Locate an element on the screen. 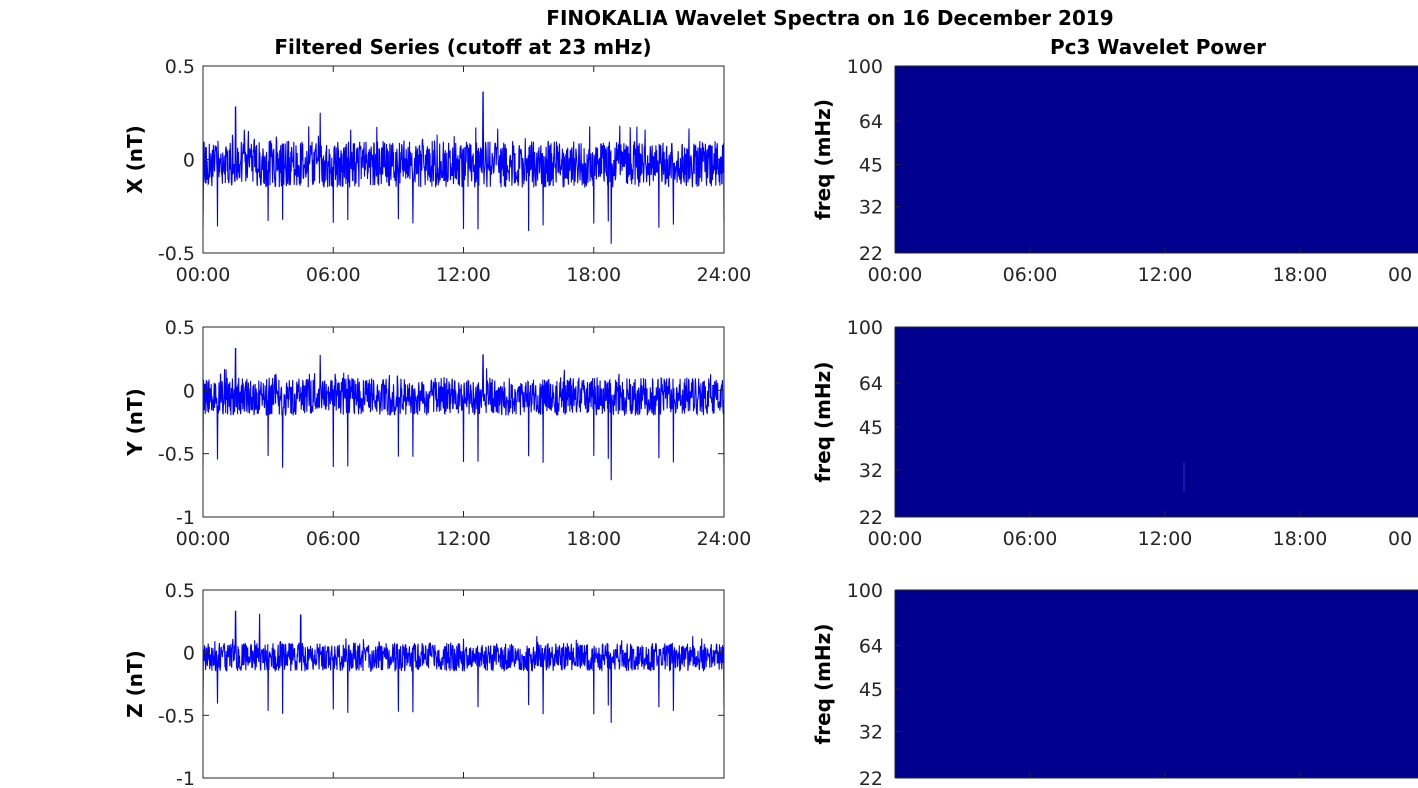  axes-frame is located at coordinates (463, 684).